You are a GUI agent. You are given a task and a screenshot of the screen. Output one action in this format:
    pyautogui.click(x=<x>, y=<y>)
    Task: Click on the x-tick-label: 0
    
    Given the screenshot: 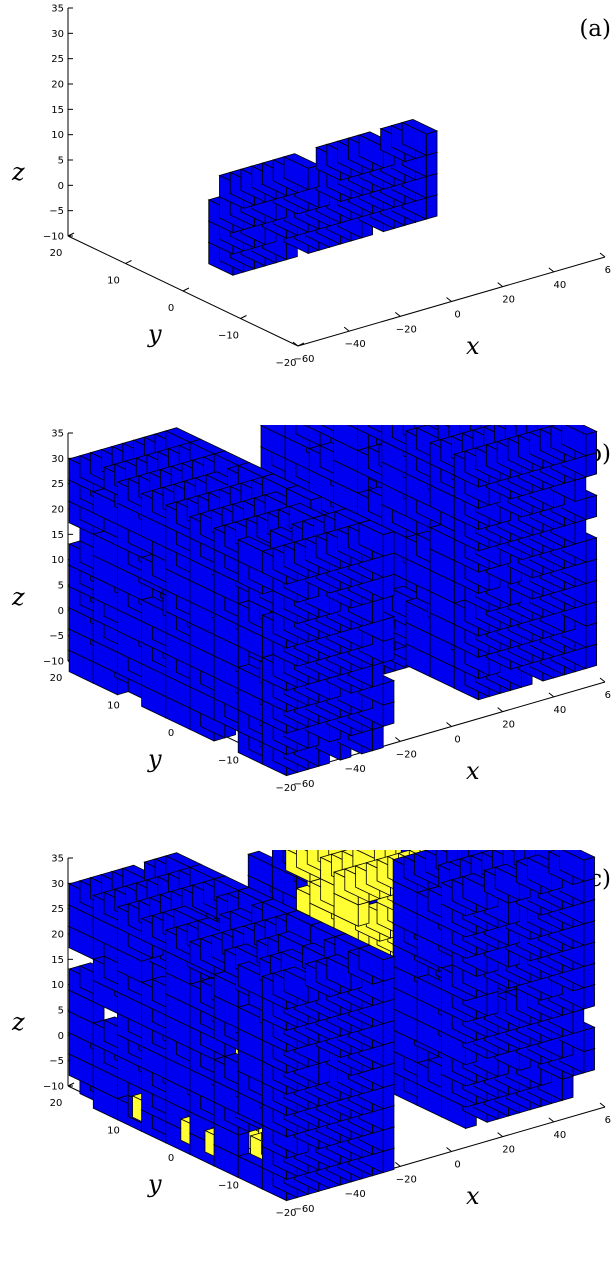 What is the action you would take?
    pyautogui.click(x=457, y=1165)
    